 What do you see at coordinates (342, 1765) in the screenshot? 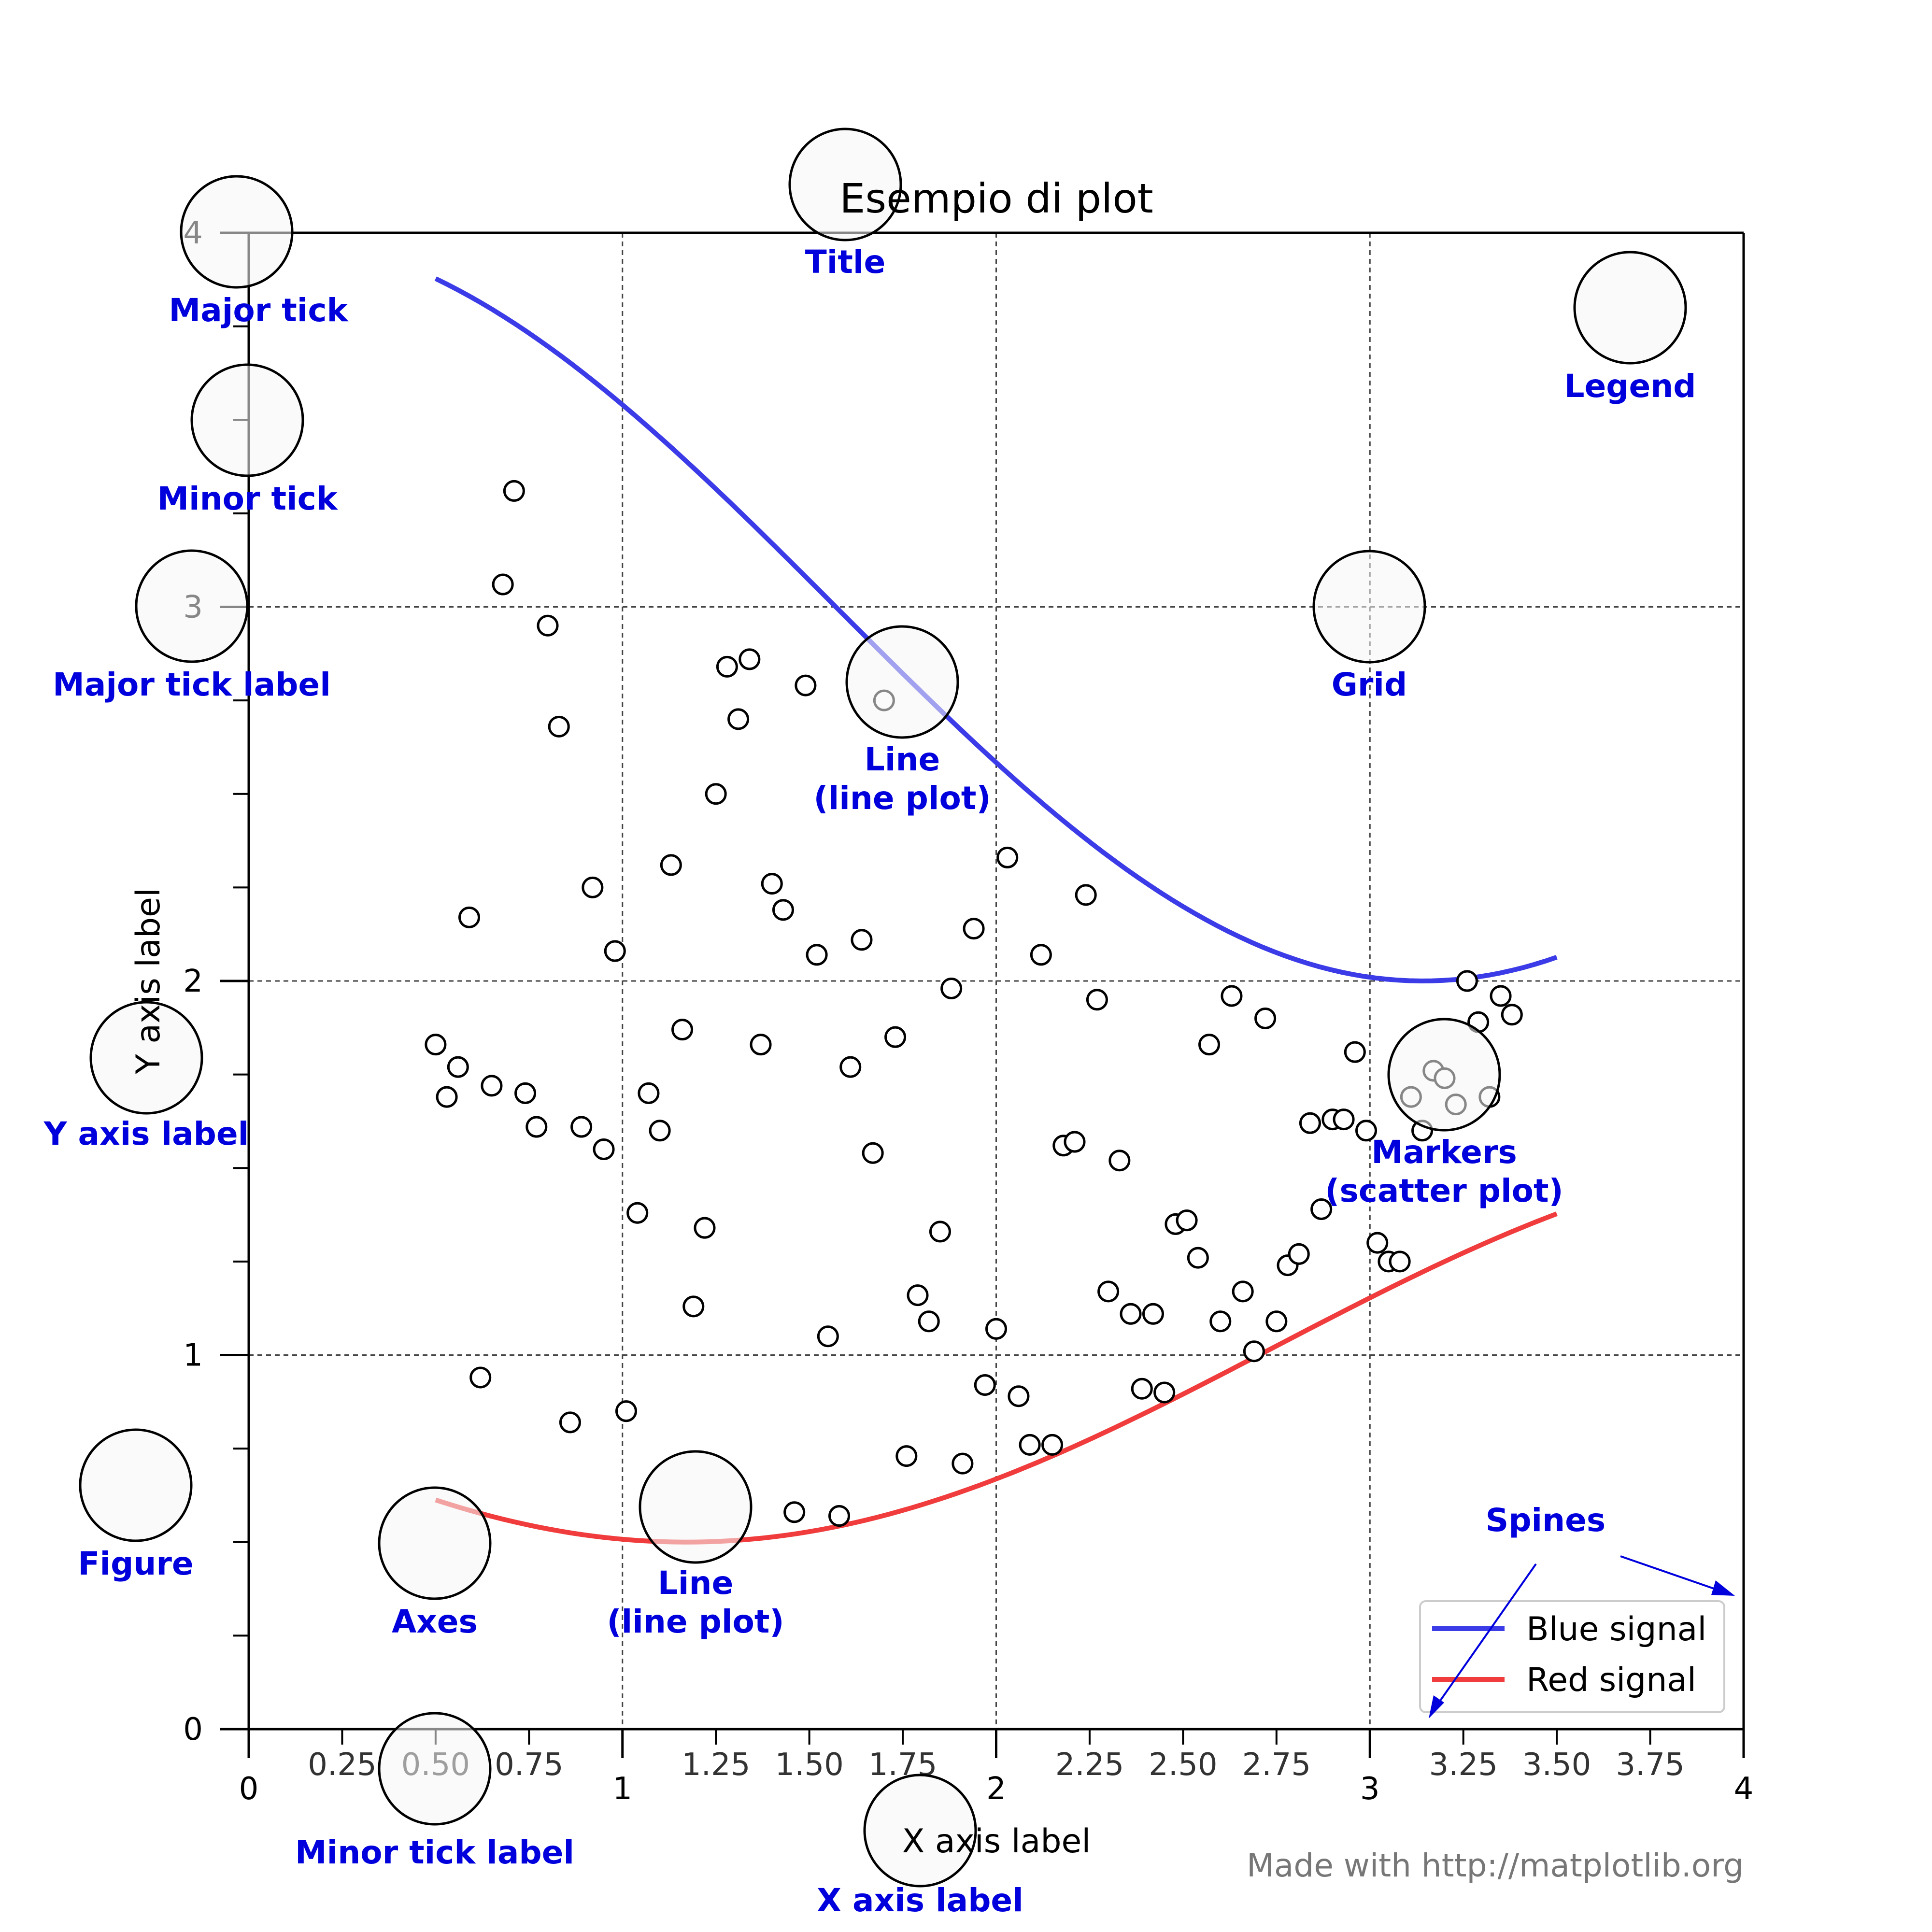
I see `x-minor-tick-label: 0.25` at bounding box center [342, 1765].